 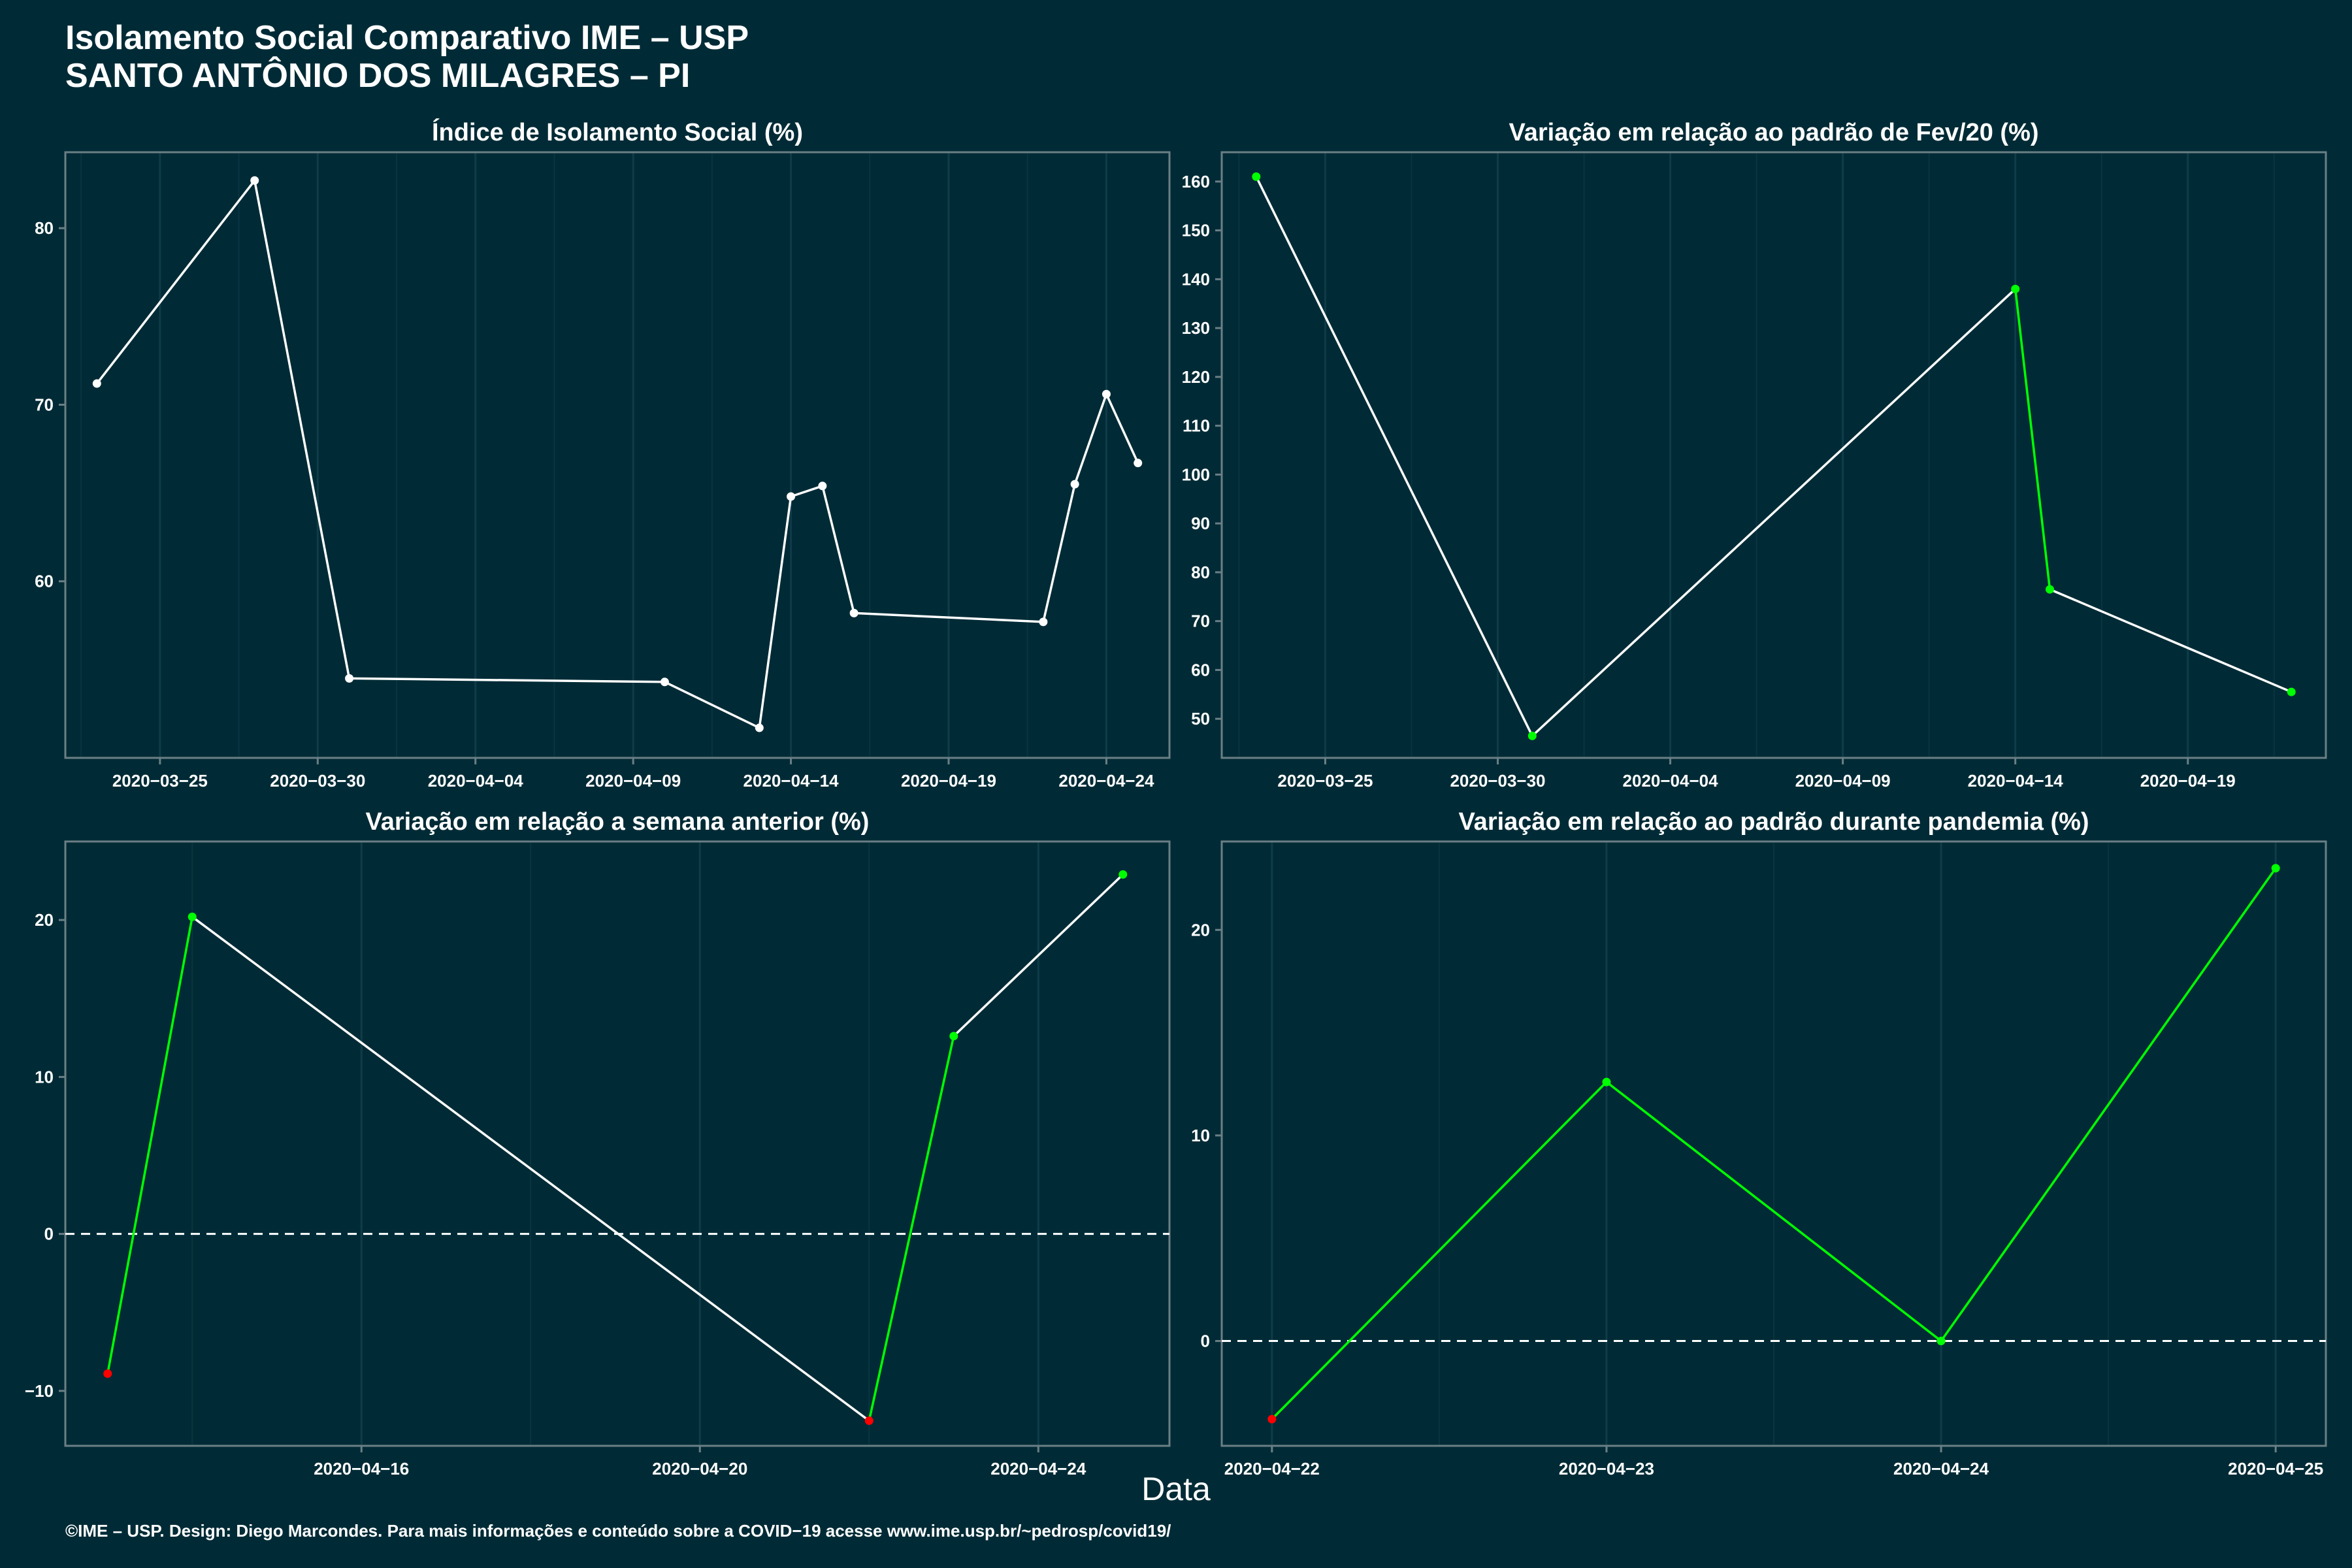 What do you see at coordinates (1196, 426) in the screenshot?
I see `y-tick-label: 110` at bounding box center [1196, 426].